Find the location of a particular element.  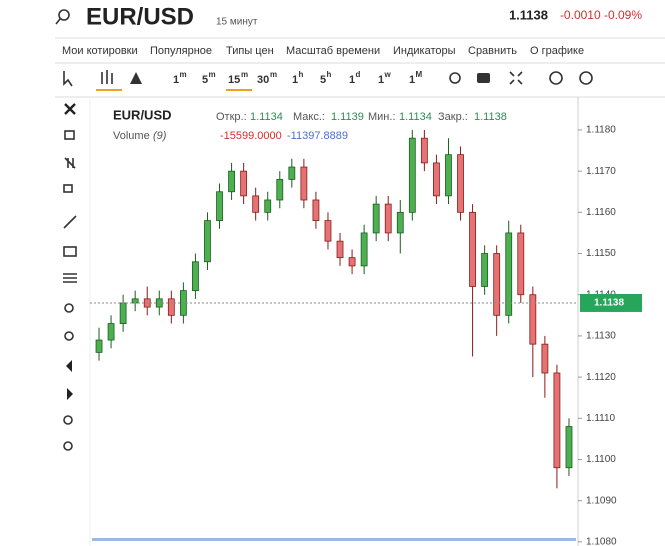

volume-value: -11397.8889 is located at coordinates (317, 136).